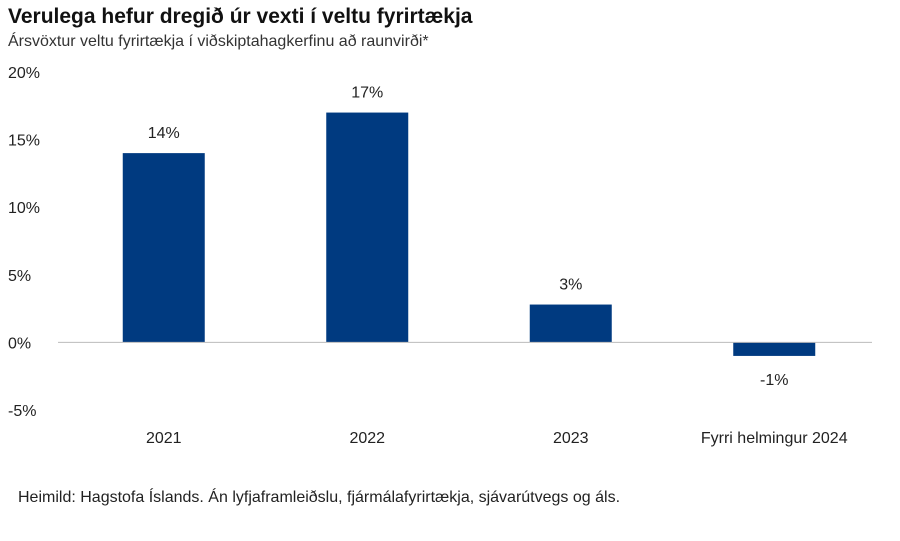 The height and width of the screenshot is (541, 900). I want to click on x-tick-label: Fyrri helmingur 2024, so click(774, 438).